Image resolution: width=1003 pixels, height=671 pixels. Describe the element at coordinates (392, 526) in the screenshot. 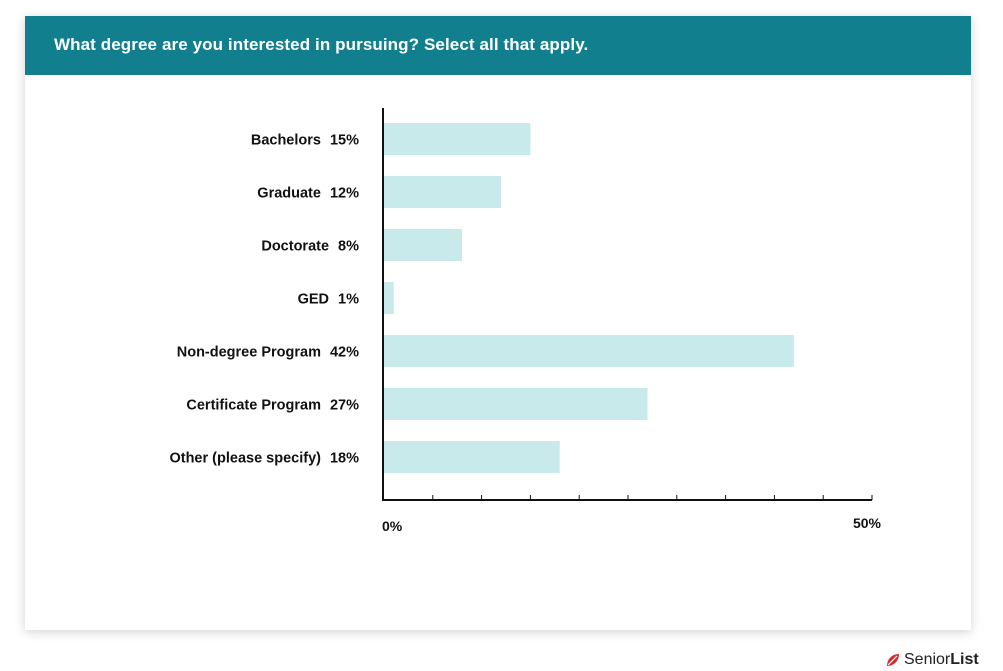

I see `x-tick-label-0: 0%` at that location.